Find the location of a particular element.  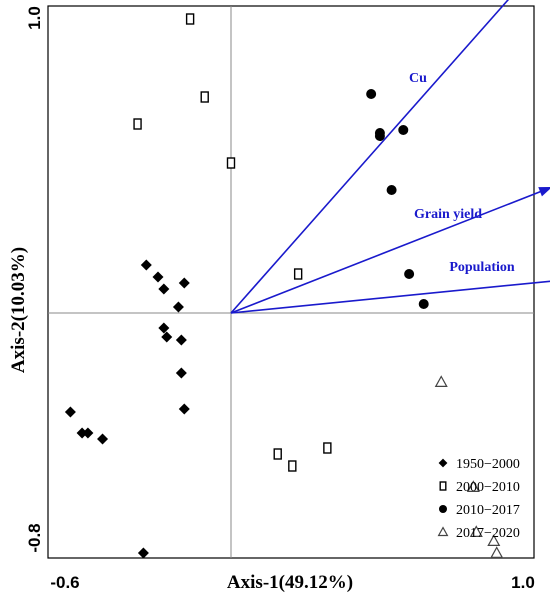

x-tick-min: -0.6 is located at coordinates (64, 582).